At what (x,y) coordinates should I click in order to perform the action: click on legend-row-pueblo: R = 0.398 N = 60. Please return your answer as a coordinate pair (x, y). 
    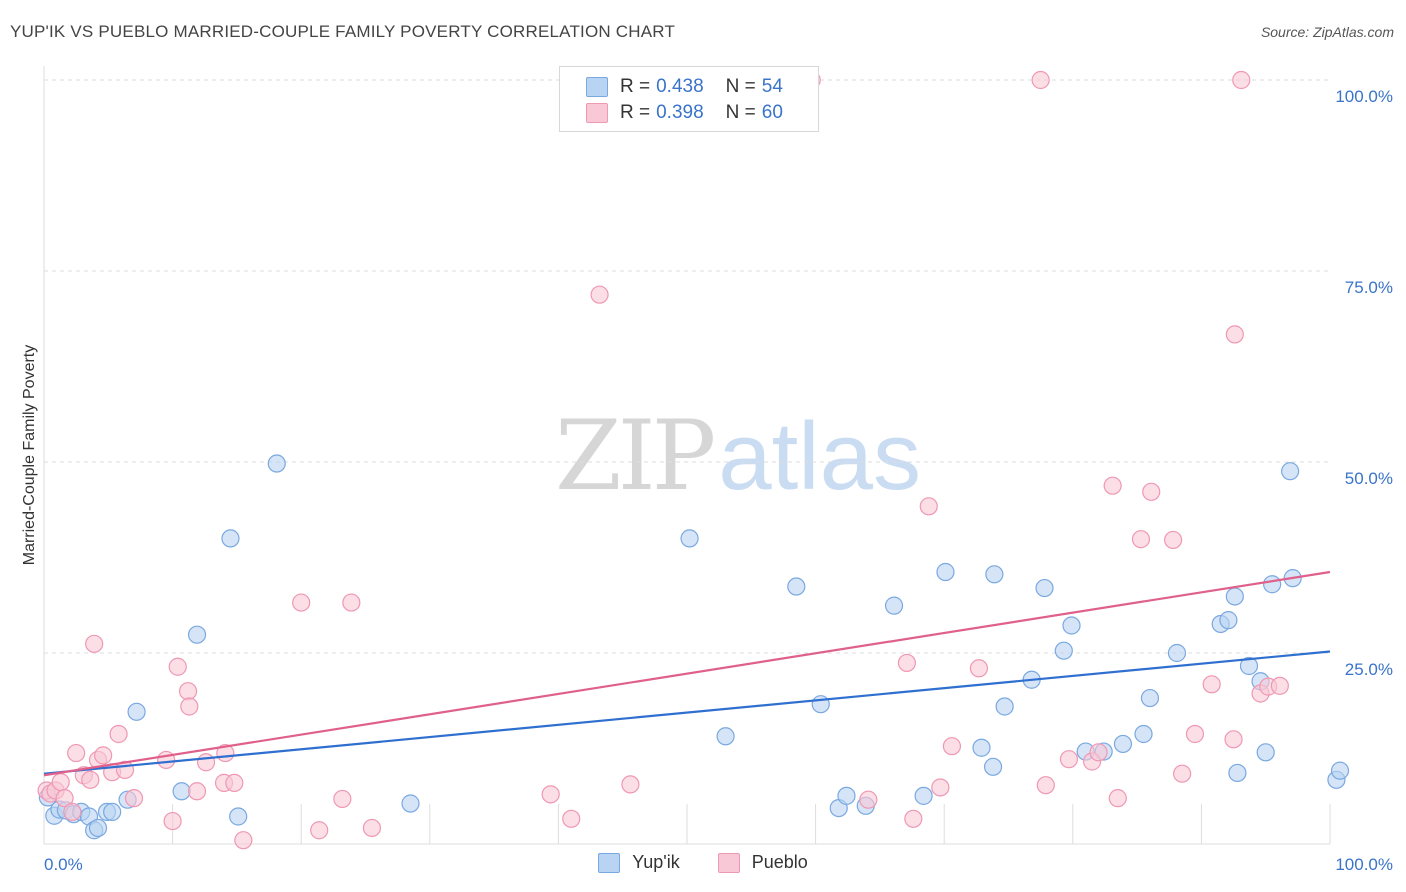
    Looking at the image, I should click on (684, 113).